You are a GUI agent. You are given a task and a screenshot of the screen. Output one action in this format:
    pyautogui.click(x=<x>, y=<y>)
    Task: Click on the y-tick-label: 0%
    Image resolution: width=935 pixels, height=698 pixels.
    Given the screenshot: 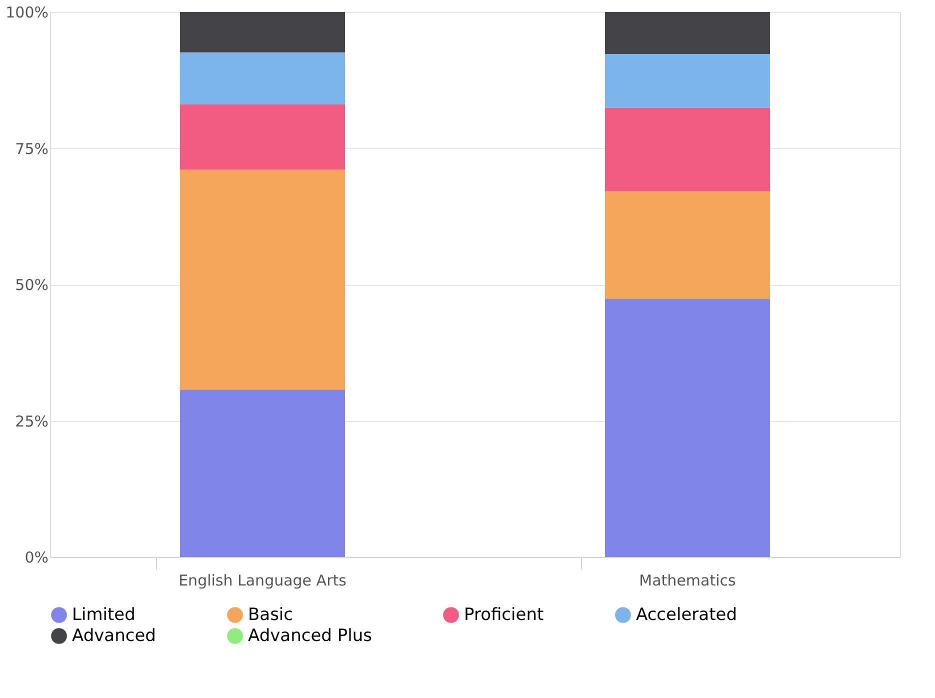 What is the action you would take?
    pyautogui.click(x=36, y=557)
    